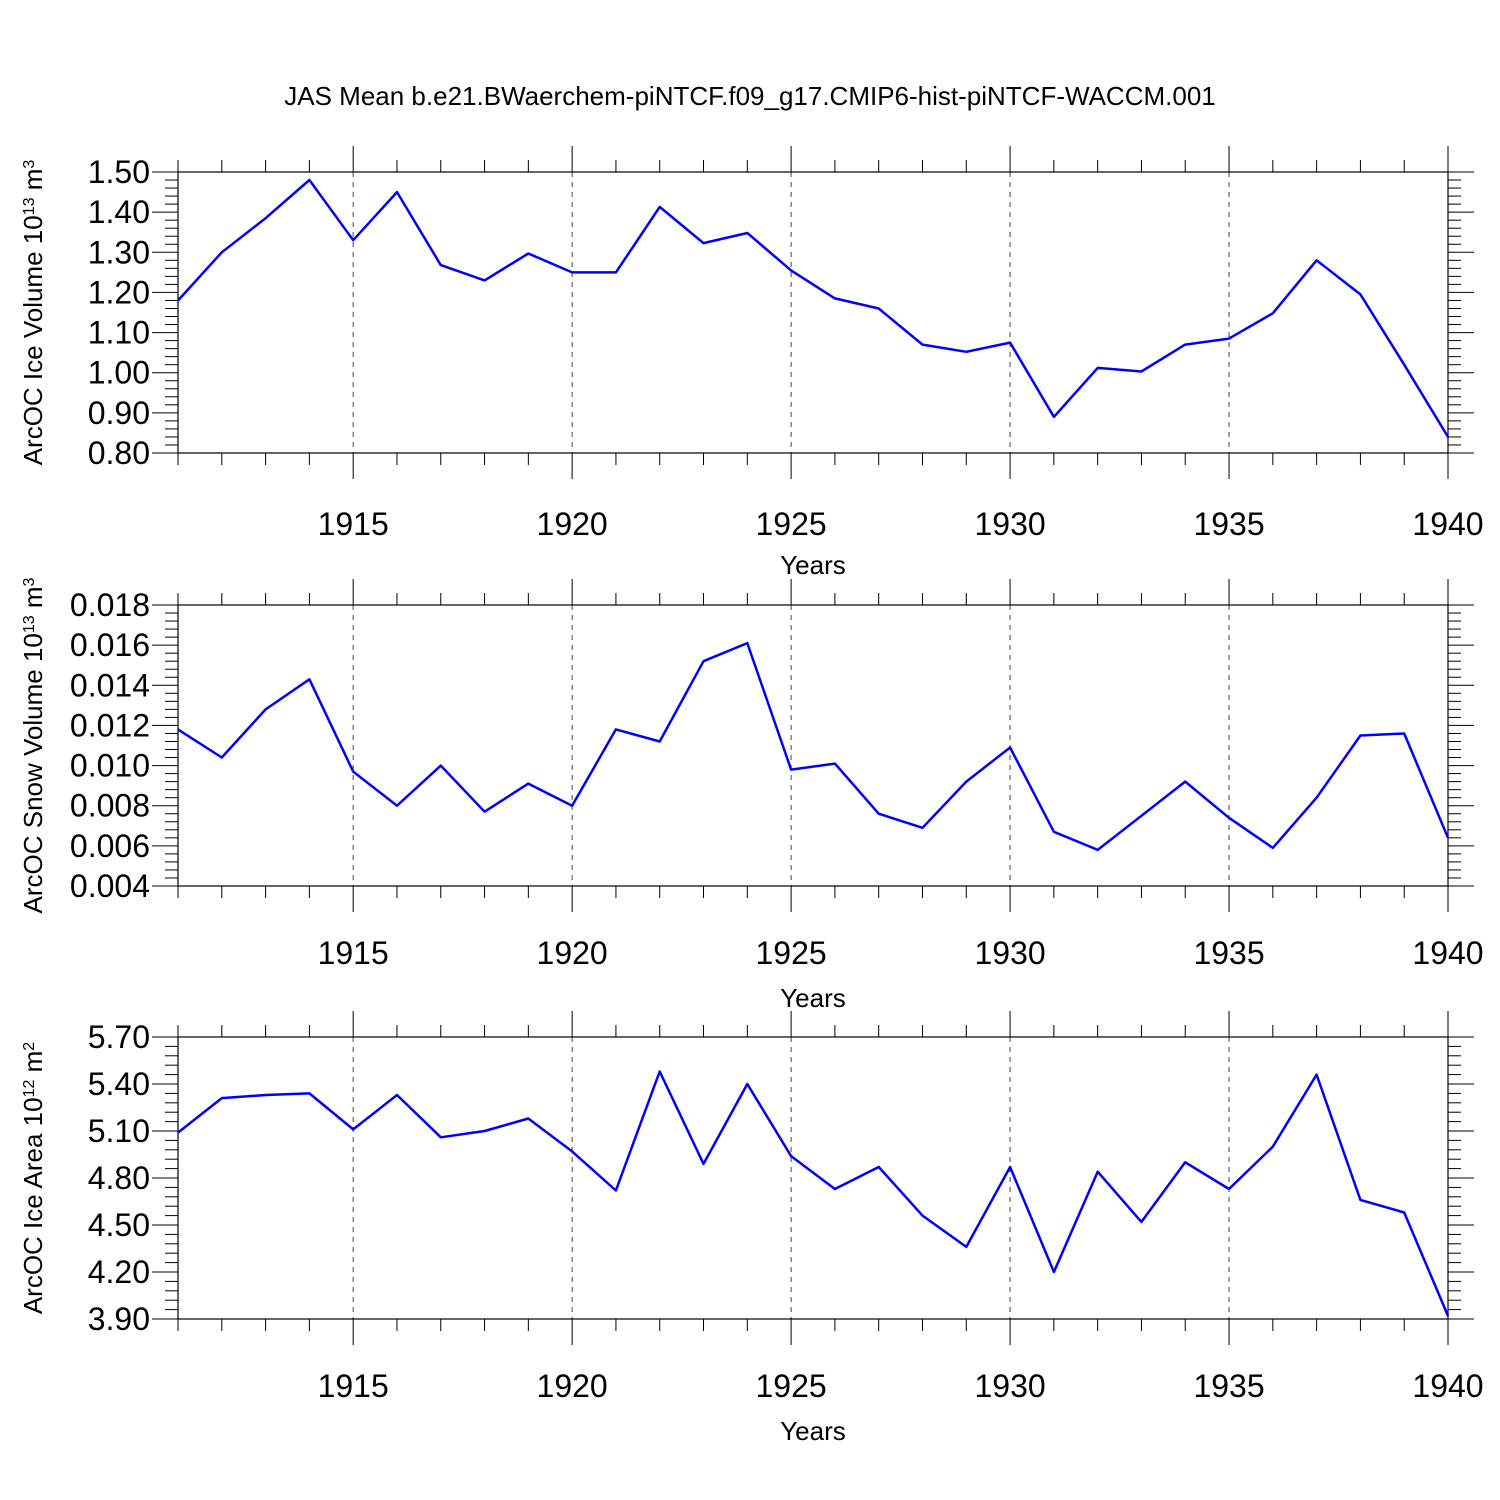  What do you see at coordinates (110, 725) in the screenshot?
I see `y-tick-label: 0.012` at bounding box center [110, 725].